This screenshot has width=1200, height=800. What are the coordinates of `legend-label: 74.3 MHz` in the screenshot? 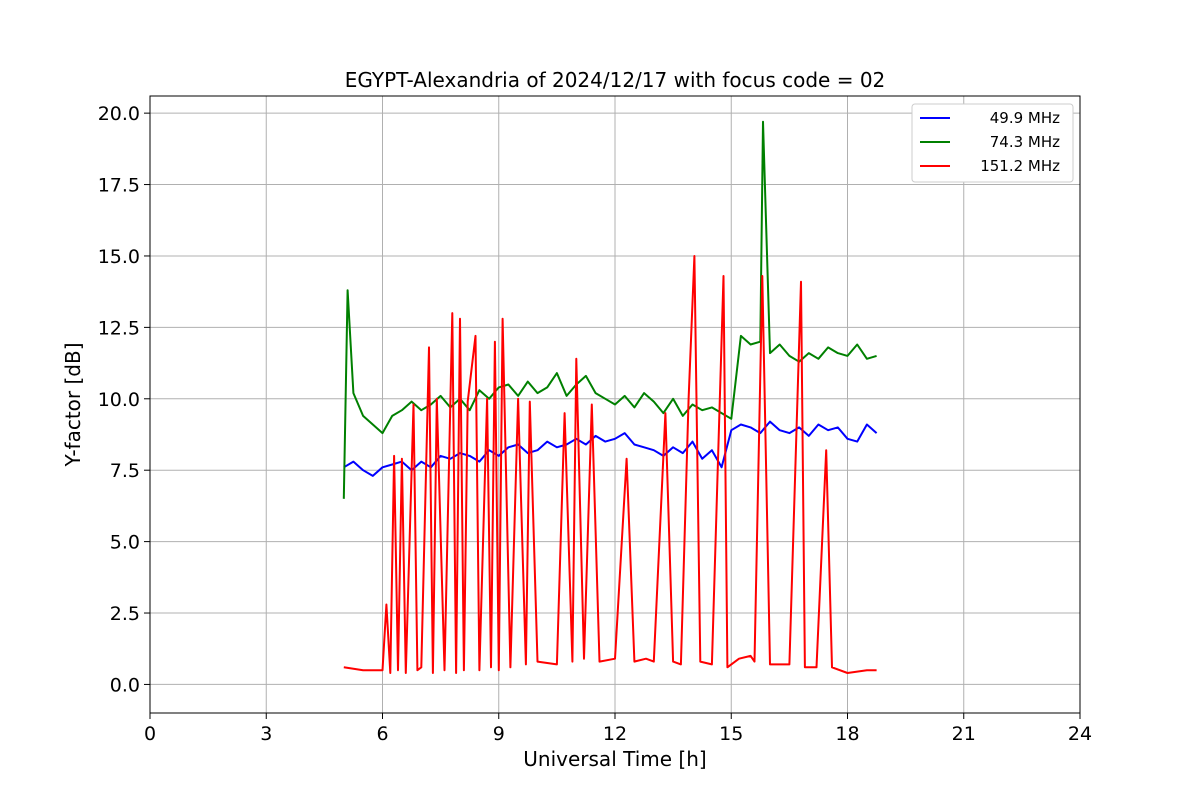 It's located at (1025, 142).